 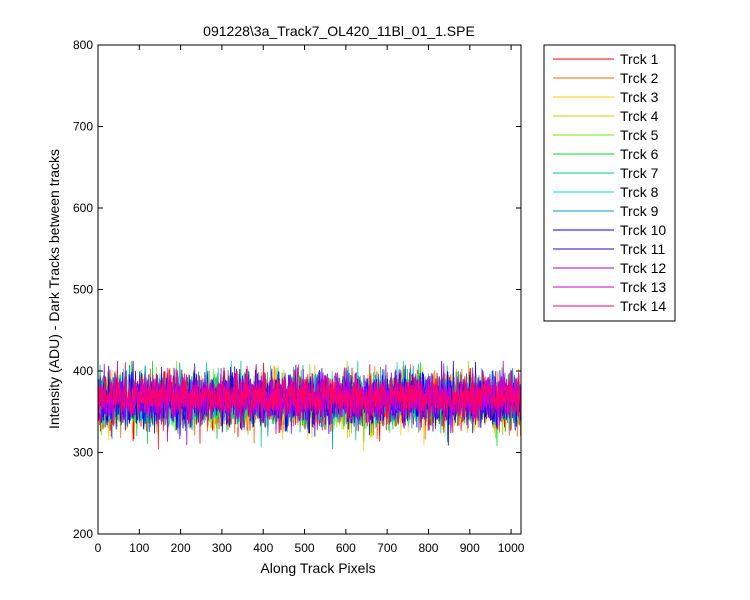 I want to click on legend-label-8: Trck 8, so click(x=639, y=192).